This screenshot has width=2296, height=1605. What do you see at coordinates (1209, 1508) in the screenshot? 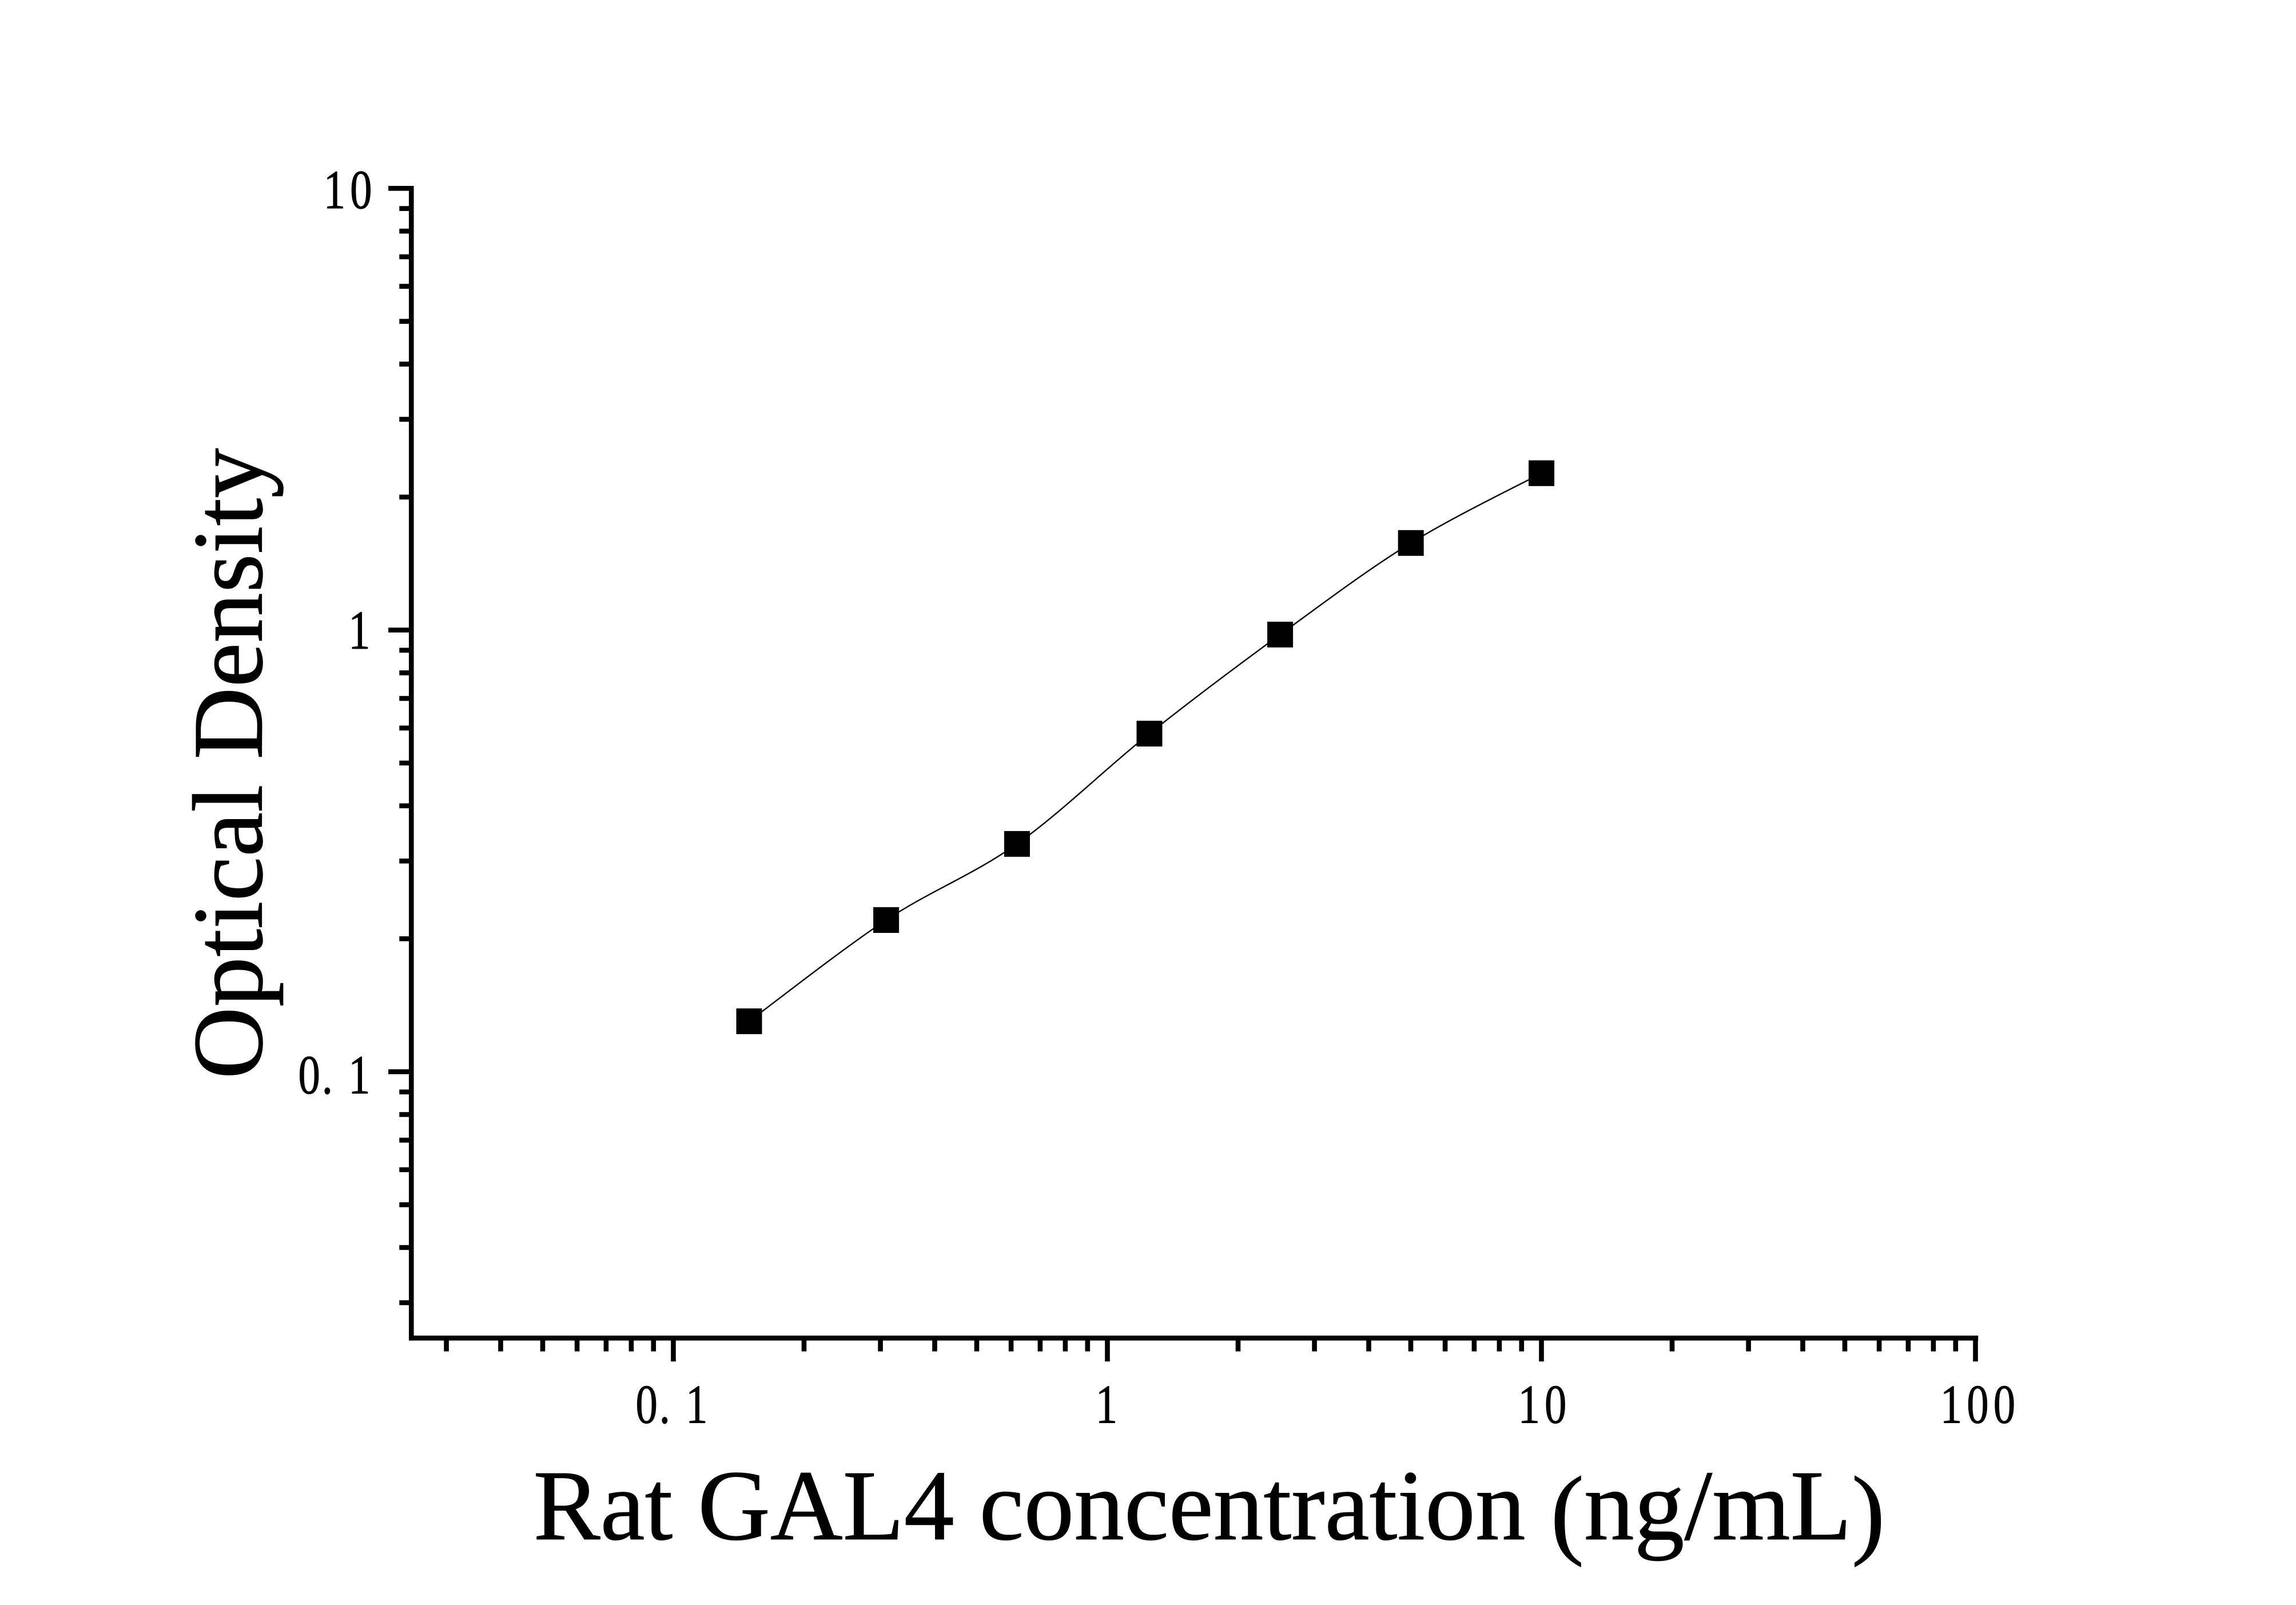
I see `svg-text: Rat GAL4 concentration (ng/mL)` at bounding box center [1209, 1508].